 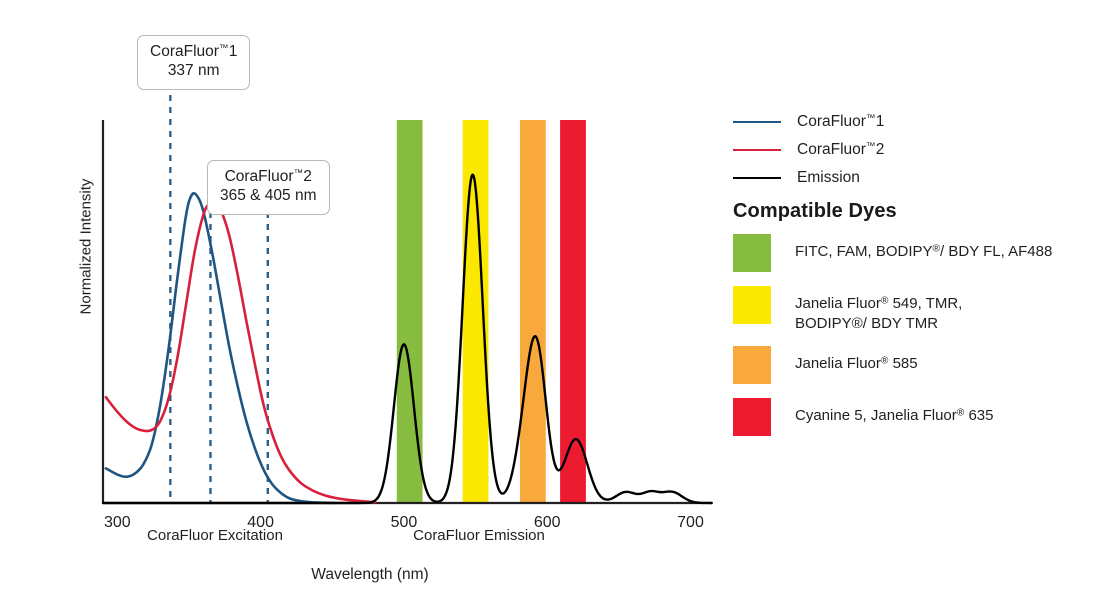 What do you see at coordinates (690, 522) in the screenshot?
I see `x-tick-label-700: 700` at bounding box center [690, 522].